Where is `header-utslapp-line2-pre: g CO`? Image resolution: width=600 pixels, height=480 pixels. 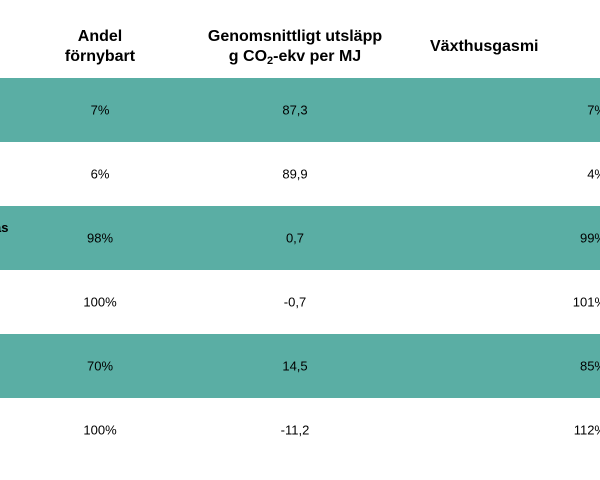
header-utslapp-line2-pre: g CO is located at coordinates (248, 56).